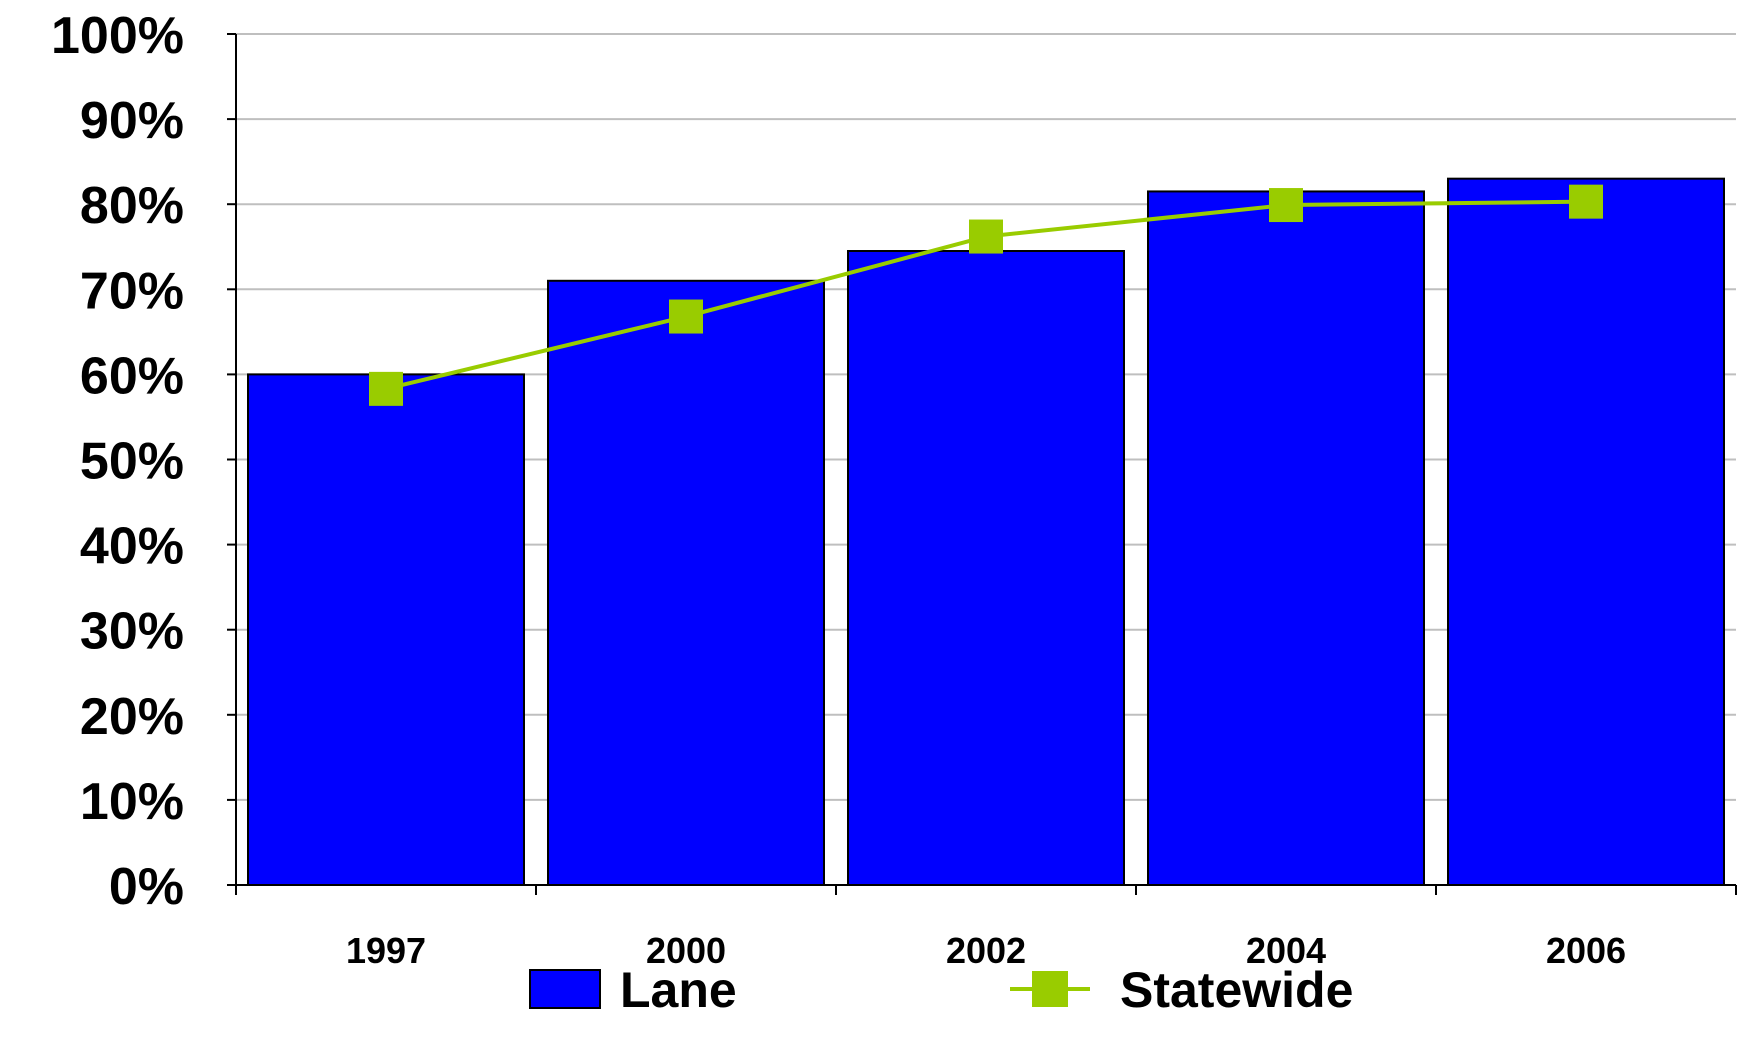  Describe the element at coordinates (132, 717) in the screenshot. I see `y-tick-label: 20%` at that location.